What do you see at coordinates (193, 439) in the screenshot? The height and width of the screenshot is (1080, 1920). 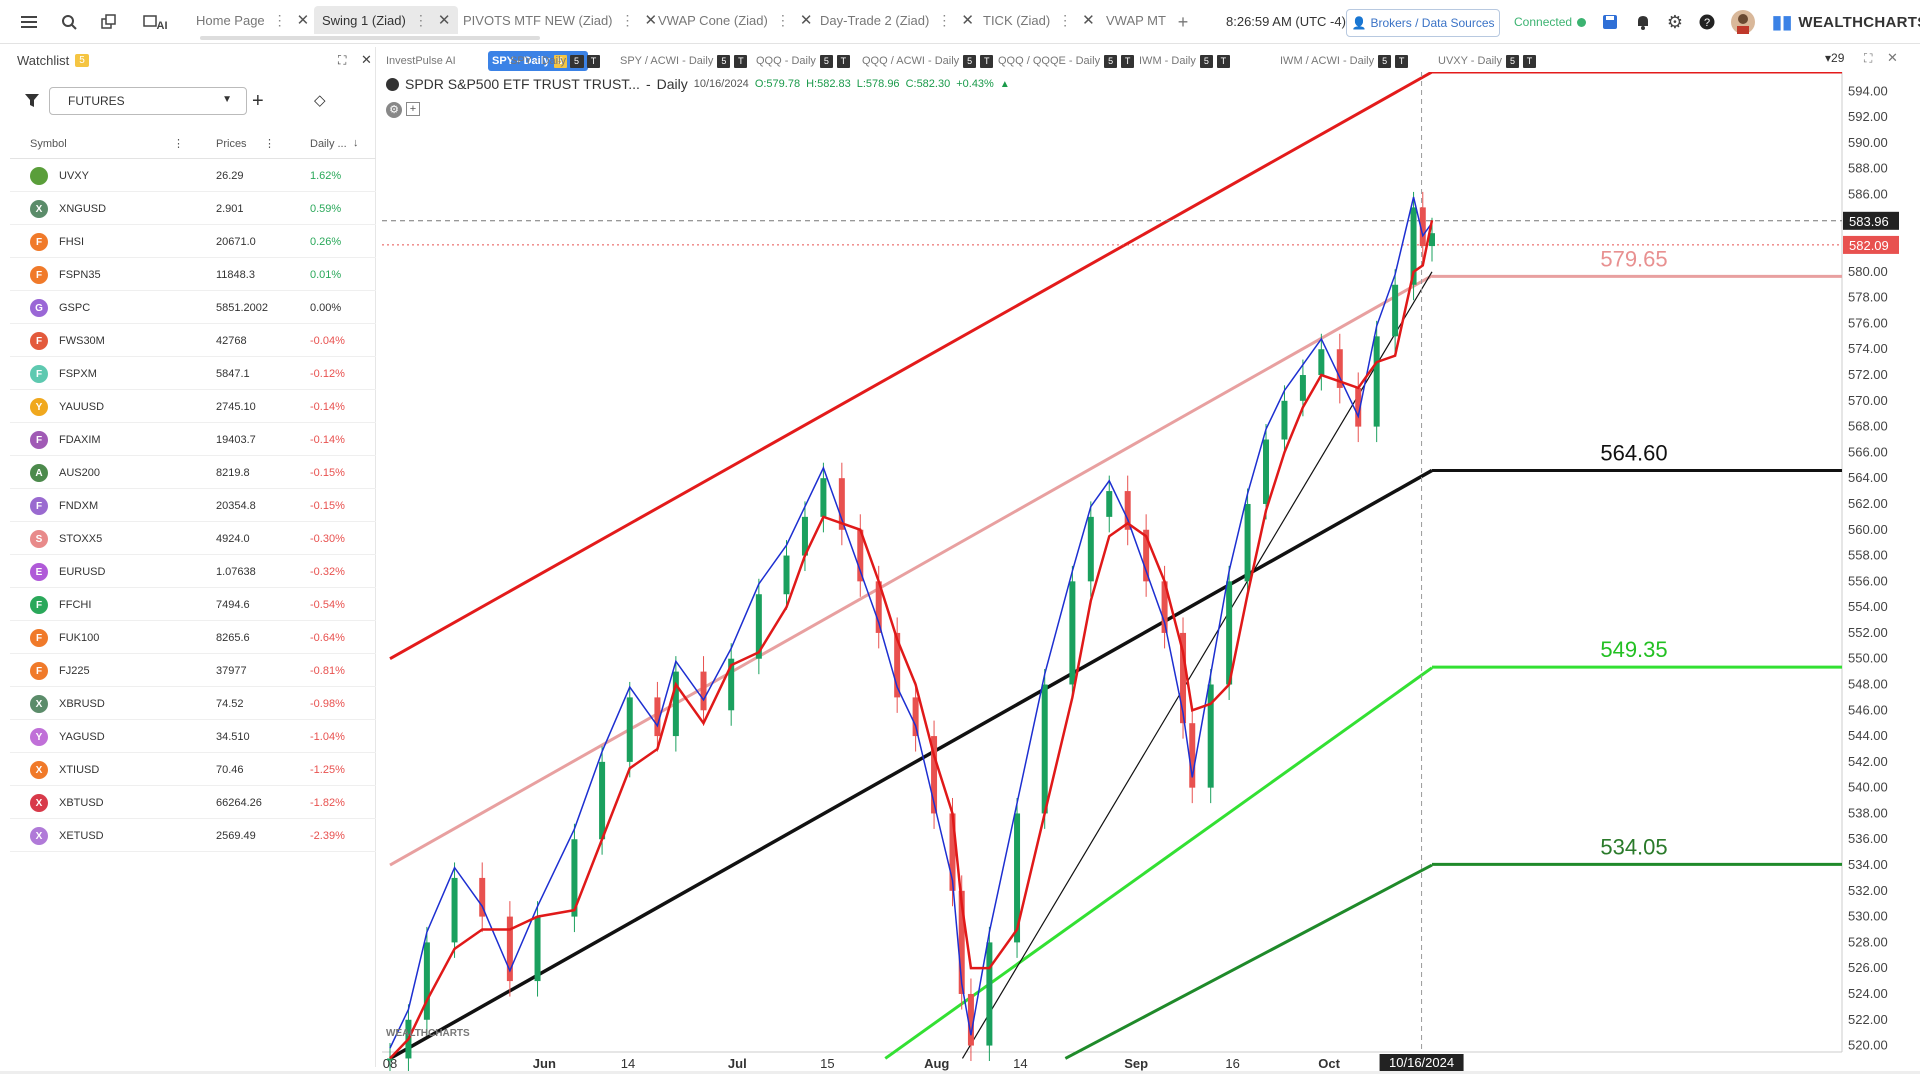 I see `watchlist-row: F FDAXIM 19403.7 -0.14%` at bounding box center [193, 439].